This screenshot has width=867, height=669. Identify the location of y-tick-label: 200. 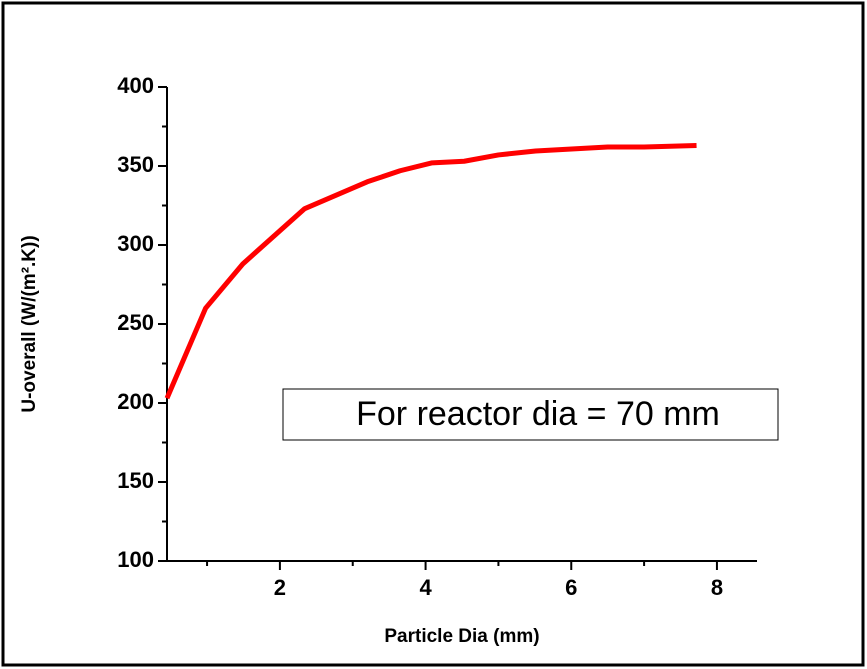
(135, 401).